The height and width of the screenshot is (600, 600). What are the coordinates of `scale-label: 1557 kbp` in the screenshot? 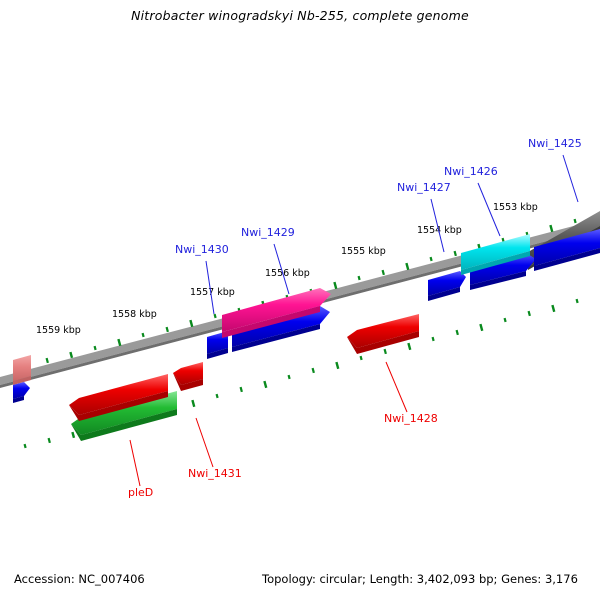 It's located at (212, 292).